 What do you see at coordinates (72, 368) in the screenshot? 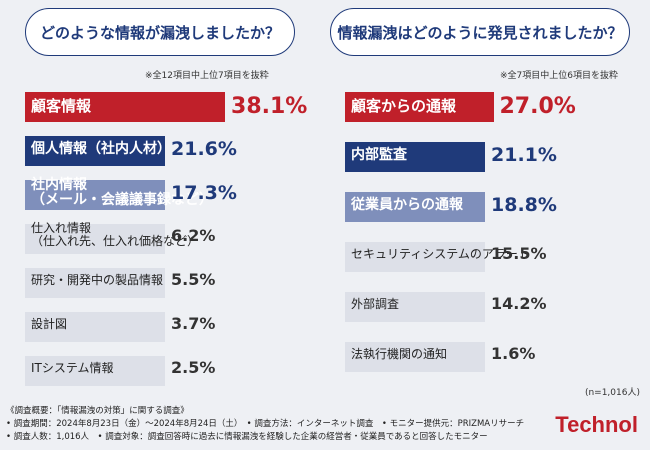
I see `bar-label: ITシステム情報` at bounding box center [72, 368].